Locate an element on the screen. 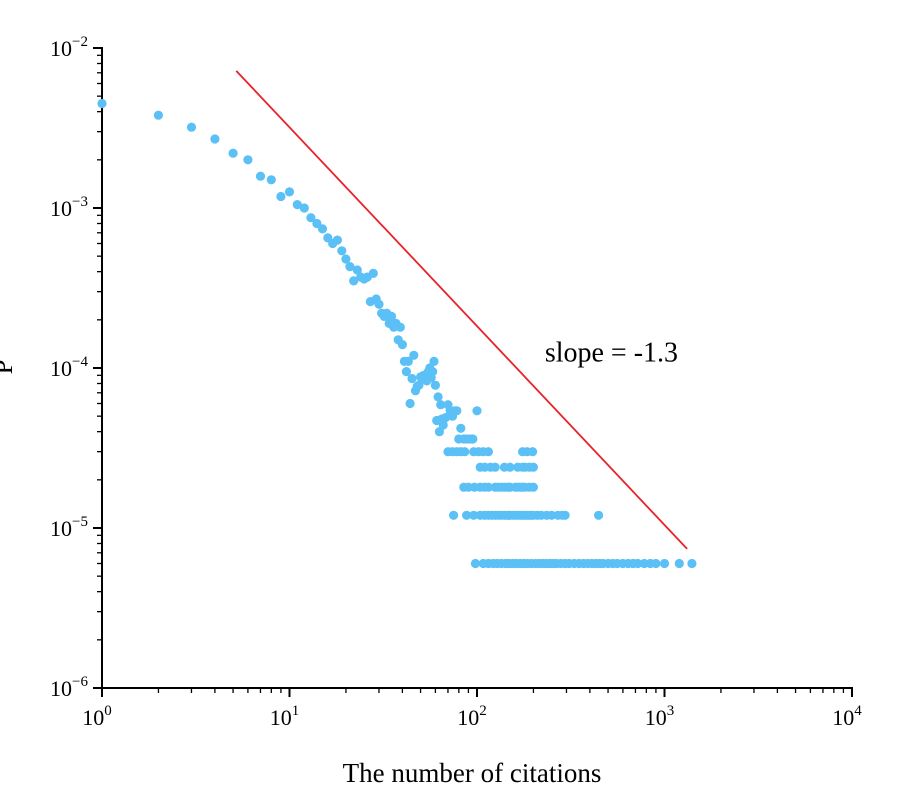 The width and height of the screenshot is (912, 802). y-tick-label: 10⁻⁴ is located at coordinates (69, 367).